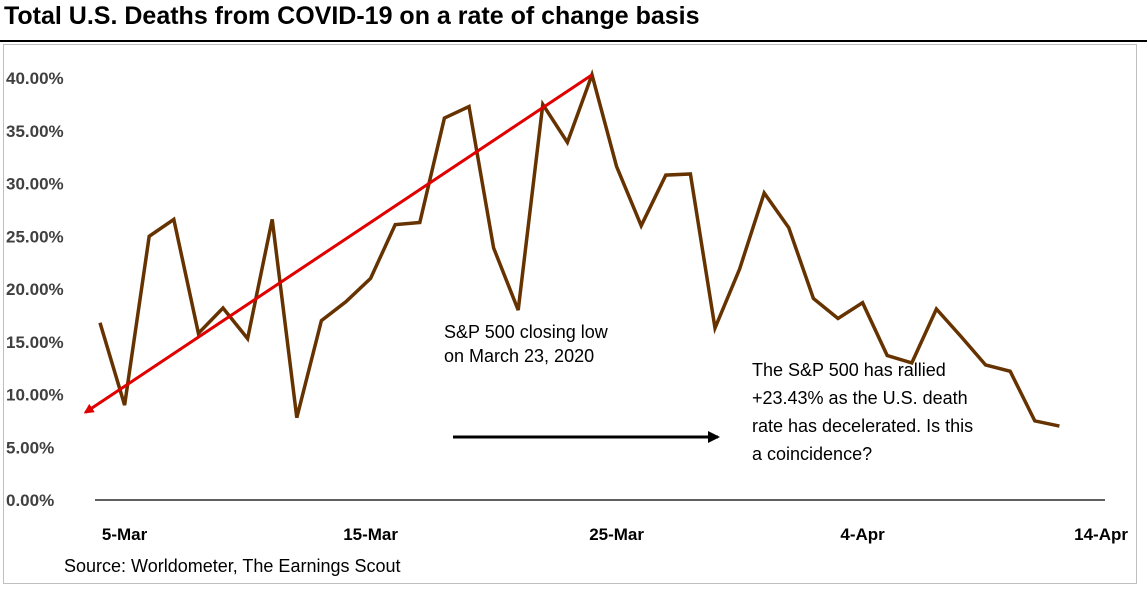 This screenshot has height=591, width=1147. I want to click on y-tick-label: 0.00%, so click(30, 500).